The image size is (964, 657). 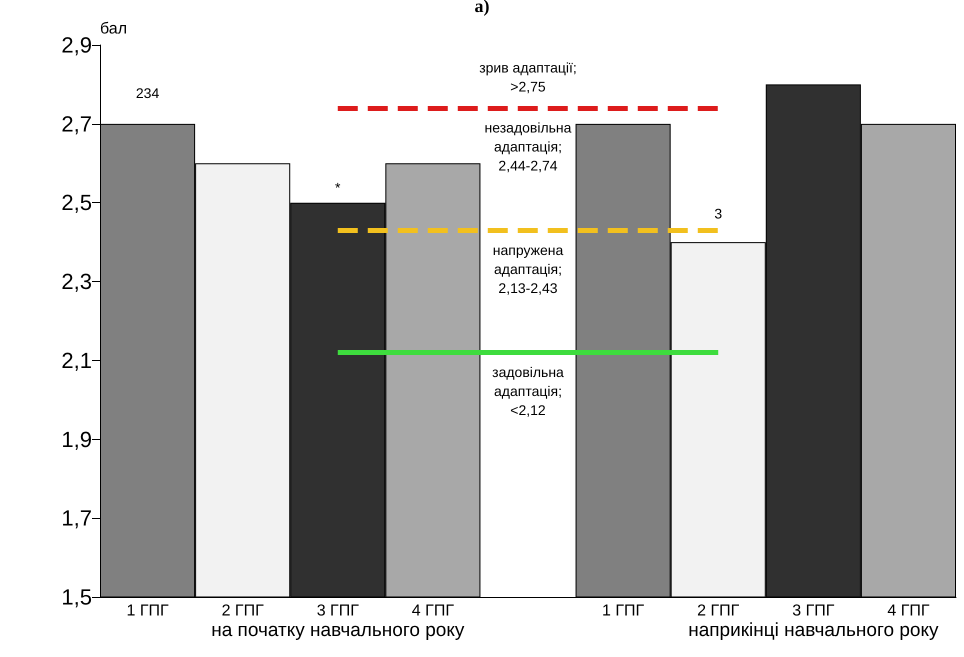 I want to click on y-tick-label: 1,5, so click(x=76, y=597).